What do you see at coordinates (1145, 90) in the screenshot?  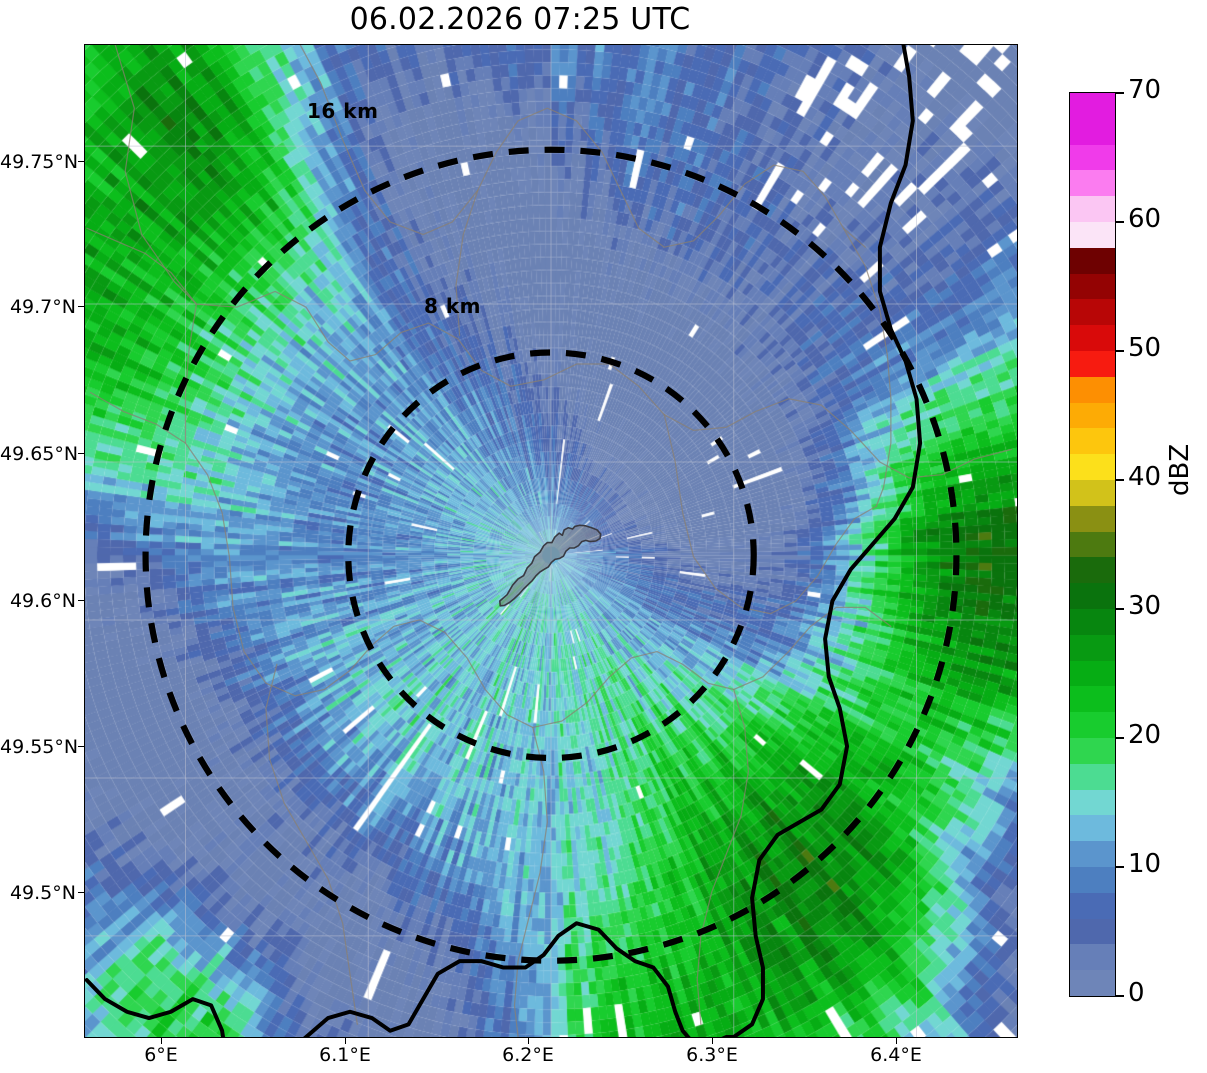 I see `colorbar-tick-label-70: 70` at bounding box center [1145, 90].